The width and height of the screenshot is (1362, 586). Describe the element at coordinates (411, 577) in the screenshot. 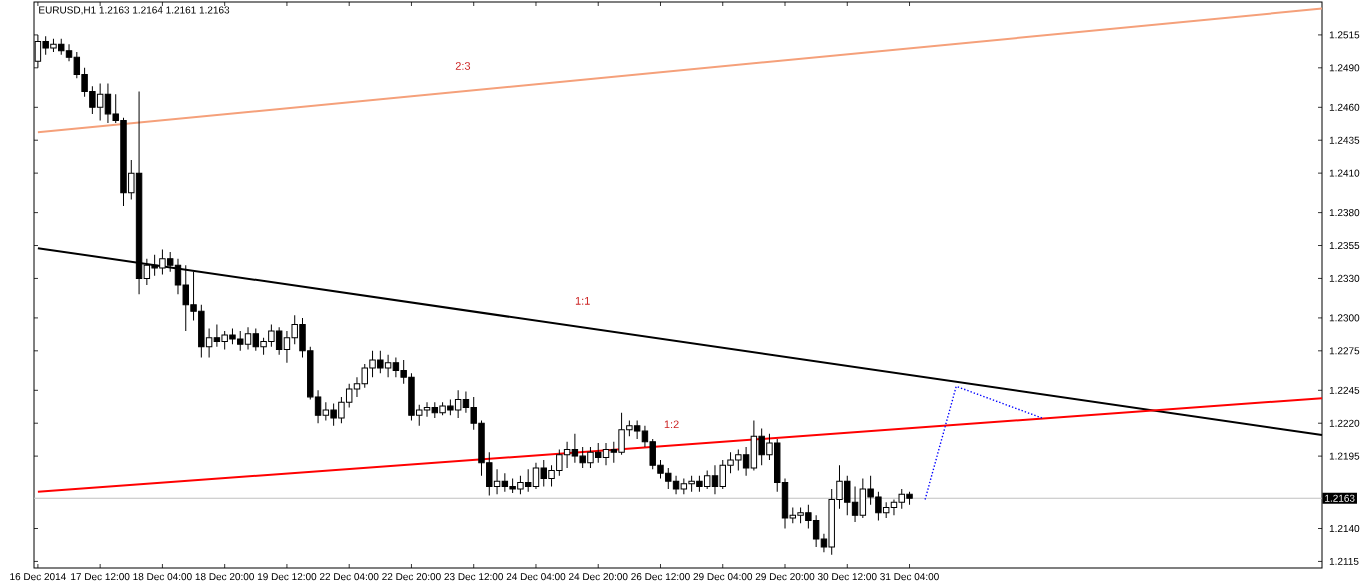

I see `x-tick-label: 22 Dec 20:00` at that location.